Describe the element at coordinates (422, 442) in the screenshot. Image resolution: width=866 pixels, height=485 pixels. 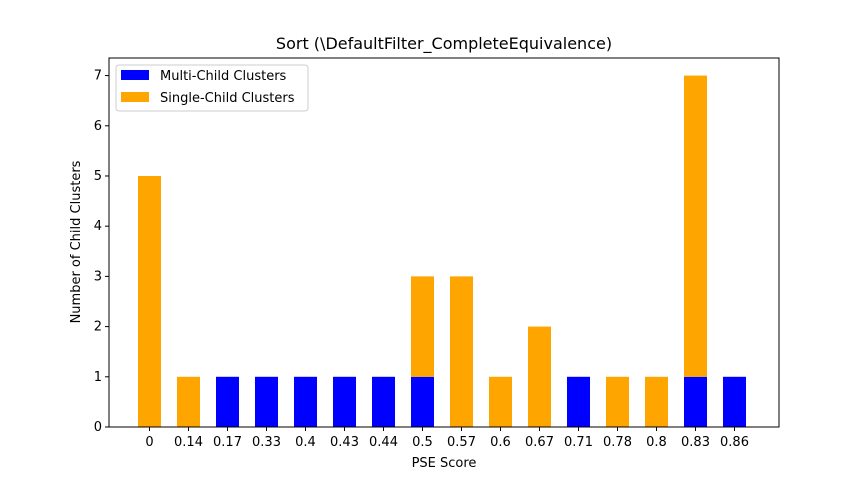
I see `x-tick-label: 0.5` at that location.